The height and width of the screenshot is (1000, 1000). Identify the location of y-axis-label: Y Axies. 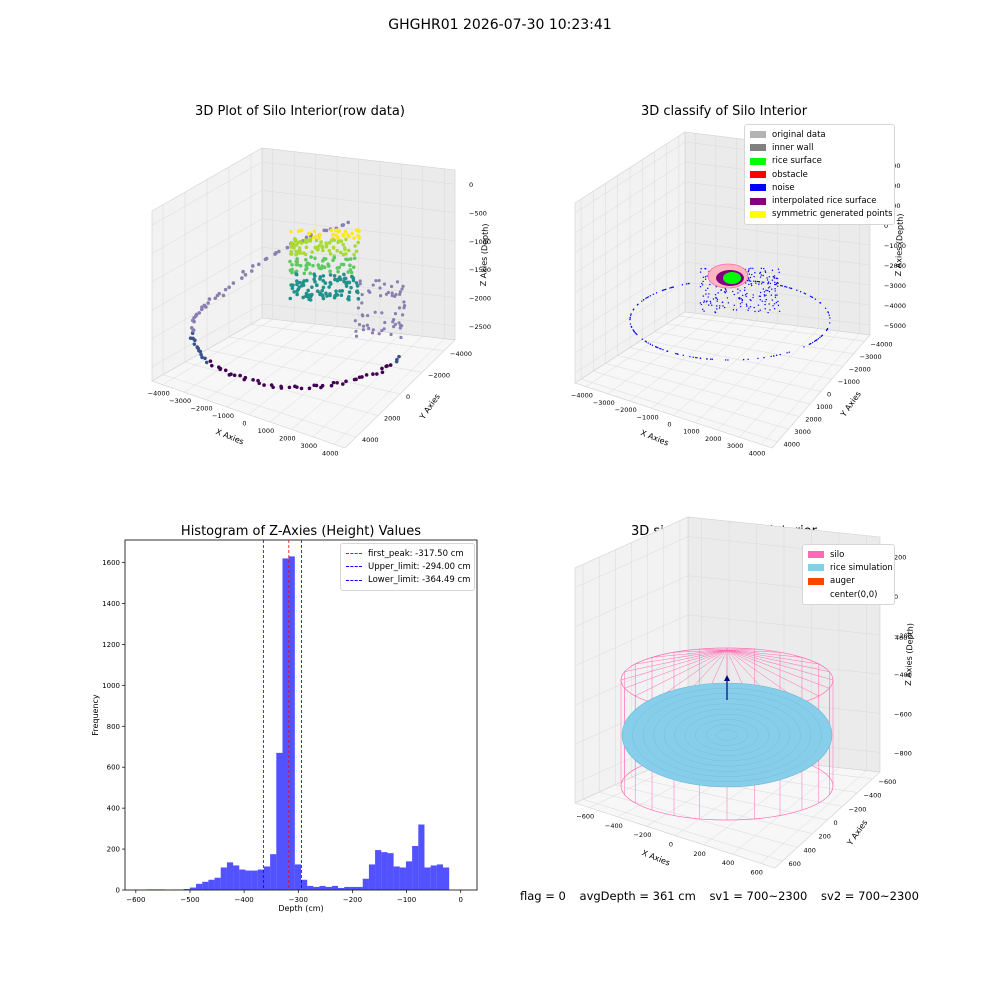
(850, 405).